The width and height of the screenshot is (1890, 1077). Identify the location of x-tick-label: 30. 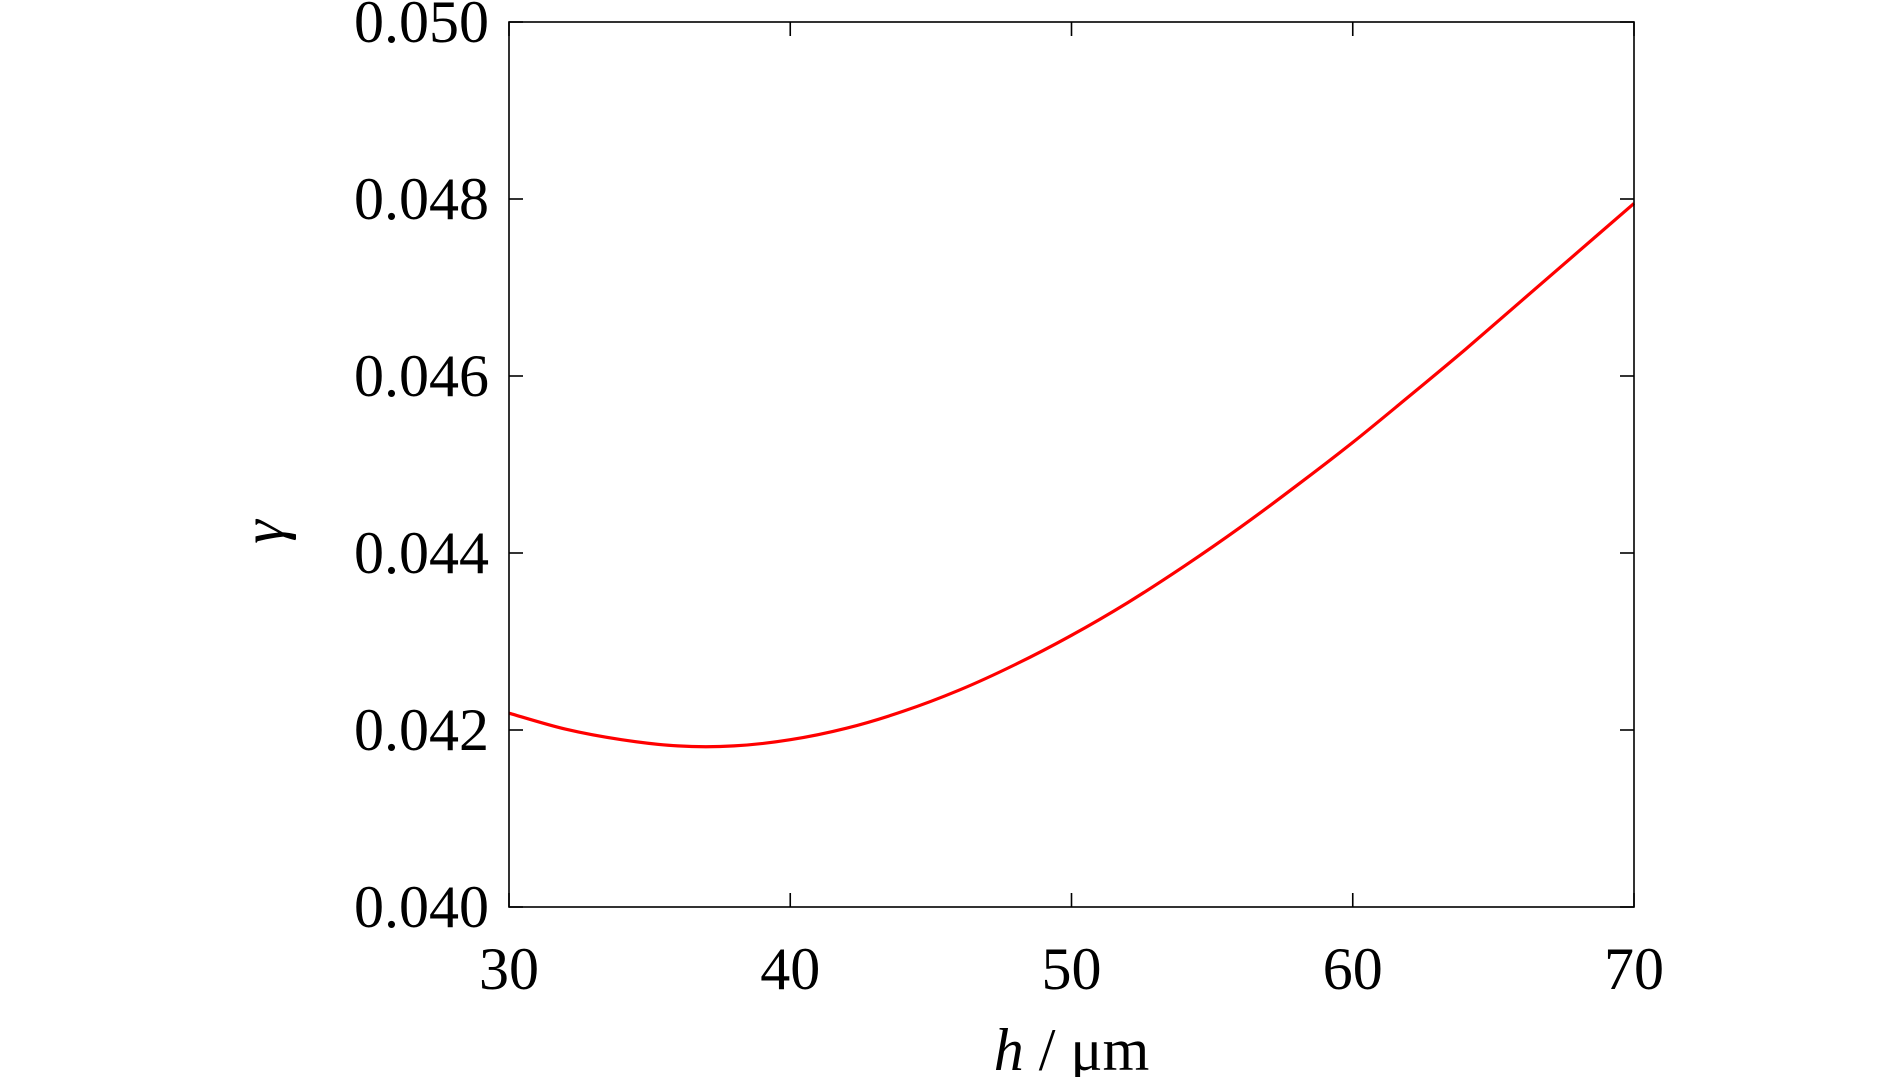
(509, 969).